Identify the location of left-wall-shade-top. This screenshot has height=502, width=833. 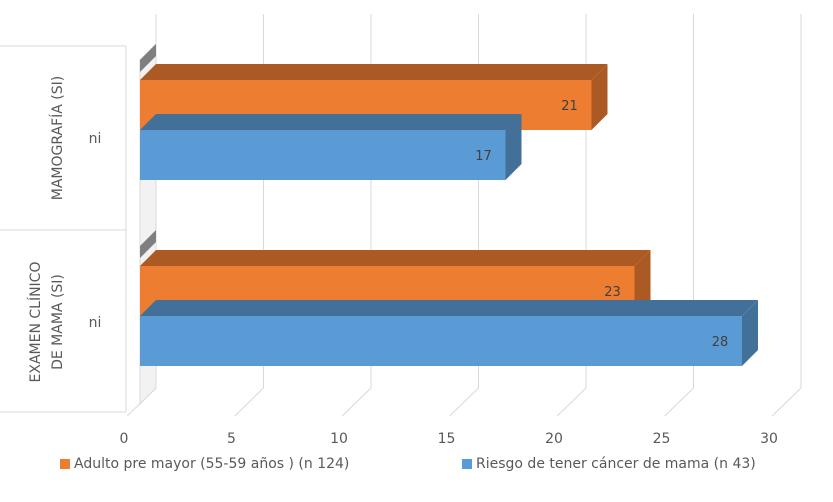
(148, 58).